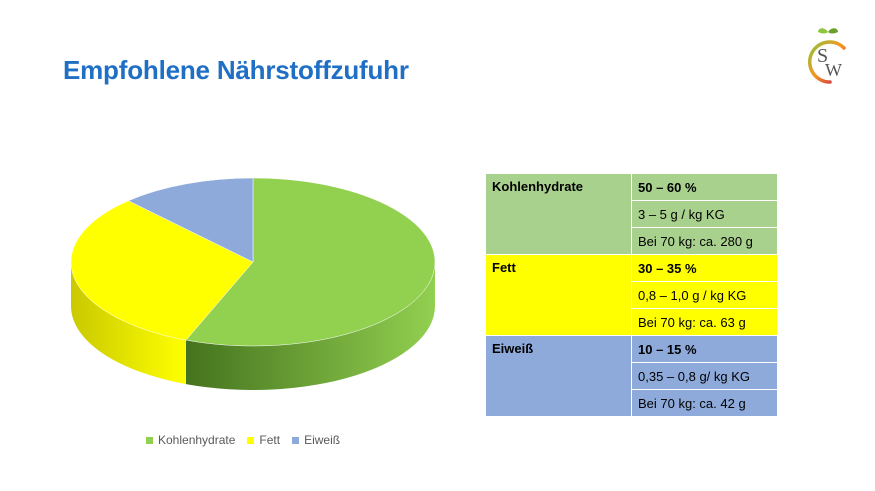  Describe the element at coordinates (704, 241) in the screenshot. I see `value-cell: Bei 70 kg: ca. 280 g` at that location.